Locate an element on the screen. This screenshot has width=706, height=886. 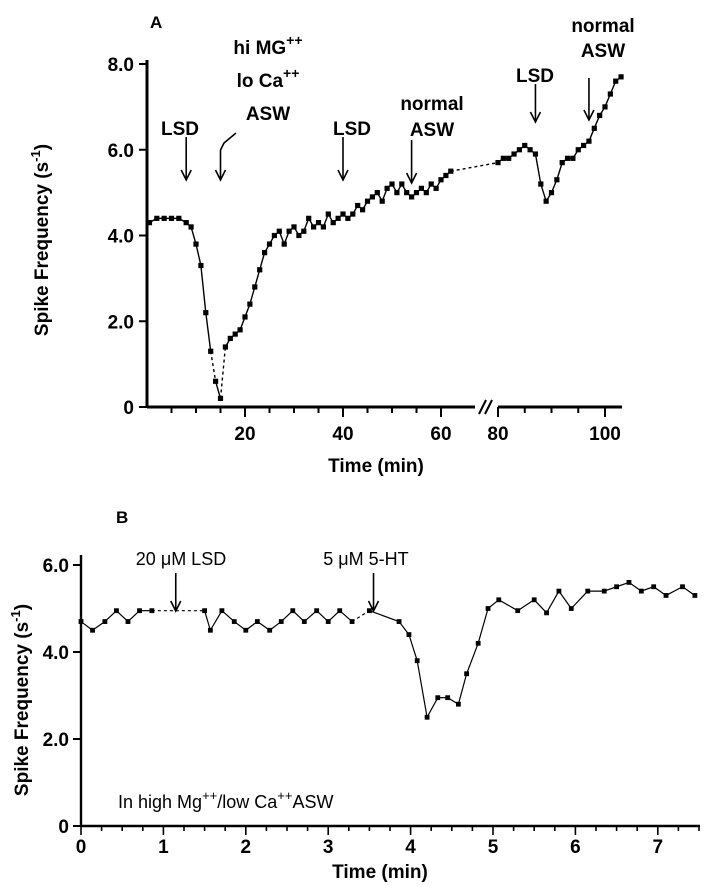
panel-a-arrow-hi-mg-head is located at coordinates (220, 175).